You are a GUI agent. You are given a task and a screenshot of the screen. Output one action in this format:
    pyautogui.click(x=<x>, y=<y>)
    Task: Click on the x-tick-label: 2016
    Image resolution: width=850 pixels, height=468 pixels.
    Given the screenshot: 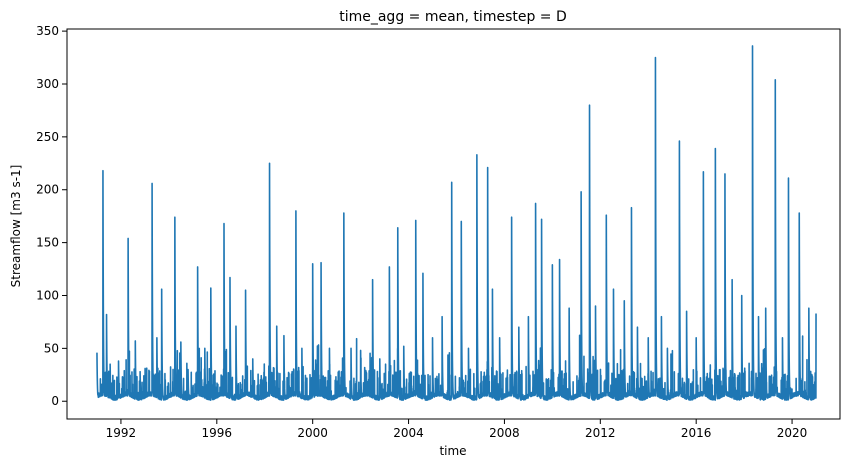 What is the action you would take?
    pyautogui.click(x=696, y=433)
    